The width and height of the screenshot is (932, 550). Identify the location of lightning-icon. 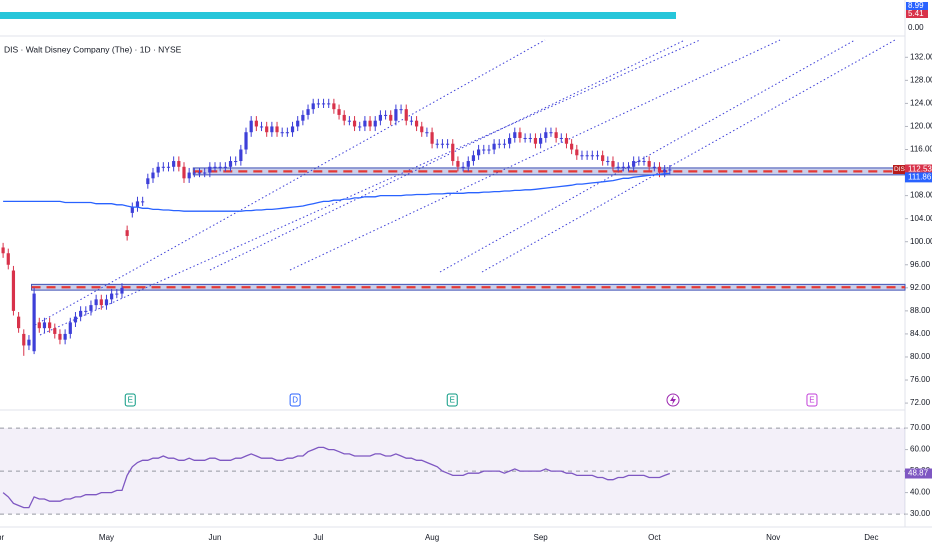
(673, 400).